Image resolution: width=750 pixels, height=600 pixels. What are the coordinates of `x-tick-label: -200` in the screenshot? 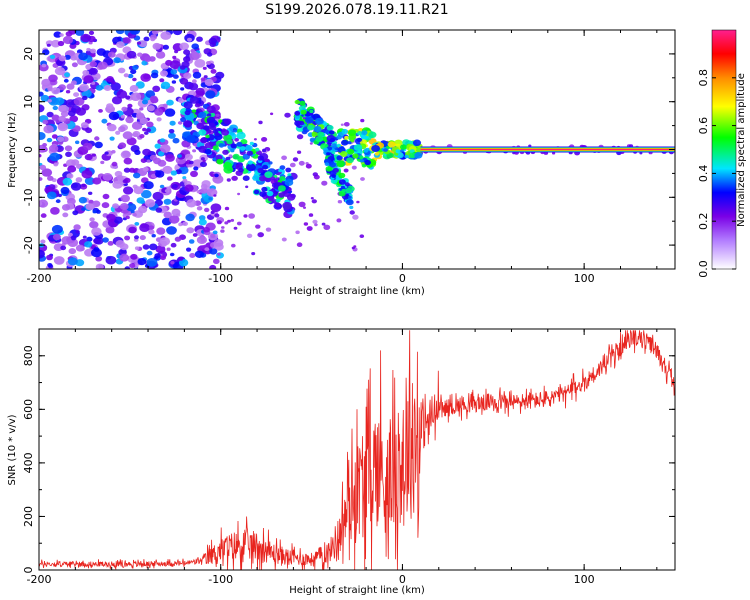 It's located at (39, 579).